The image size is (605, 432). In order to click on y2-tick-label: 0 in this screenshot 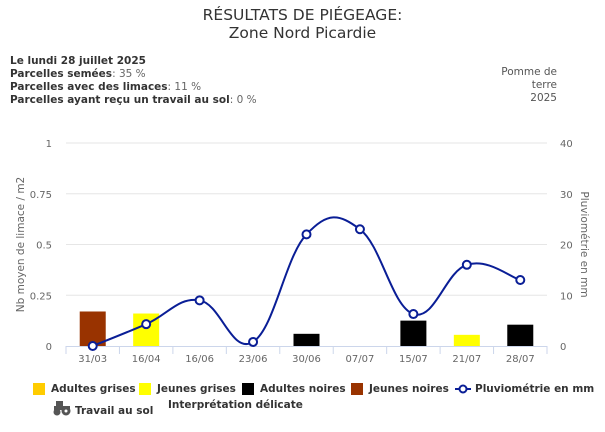, I will do `click(563, 347)`.